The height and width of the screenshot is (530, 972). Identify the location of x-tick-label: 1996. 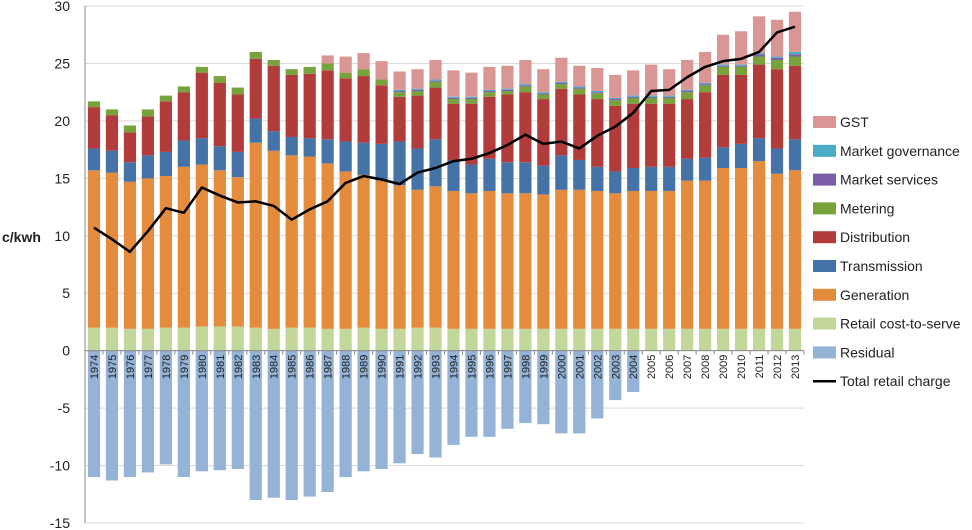
(490, 367).